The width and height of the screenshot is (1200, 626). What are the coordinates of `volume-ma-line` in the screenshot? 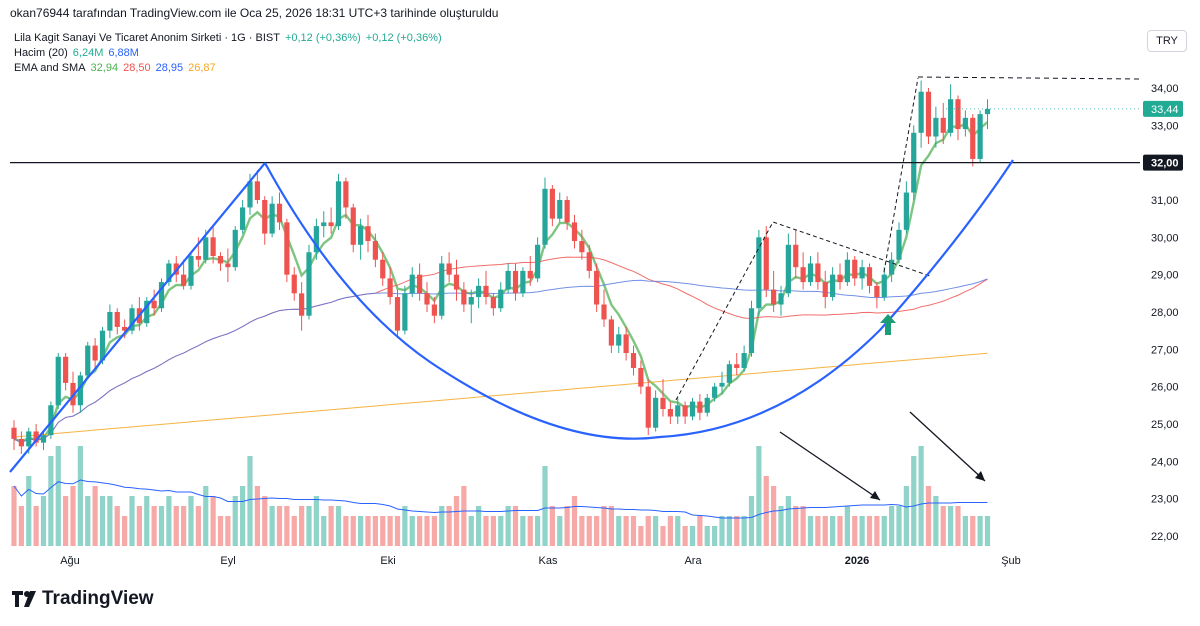 It's located at (500, 499).